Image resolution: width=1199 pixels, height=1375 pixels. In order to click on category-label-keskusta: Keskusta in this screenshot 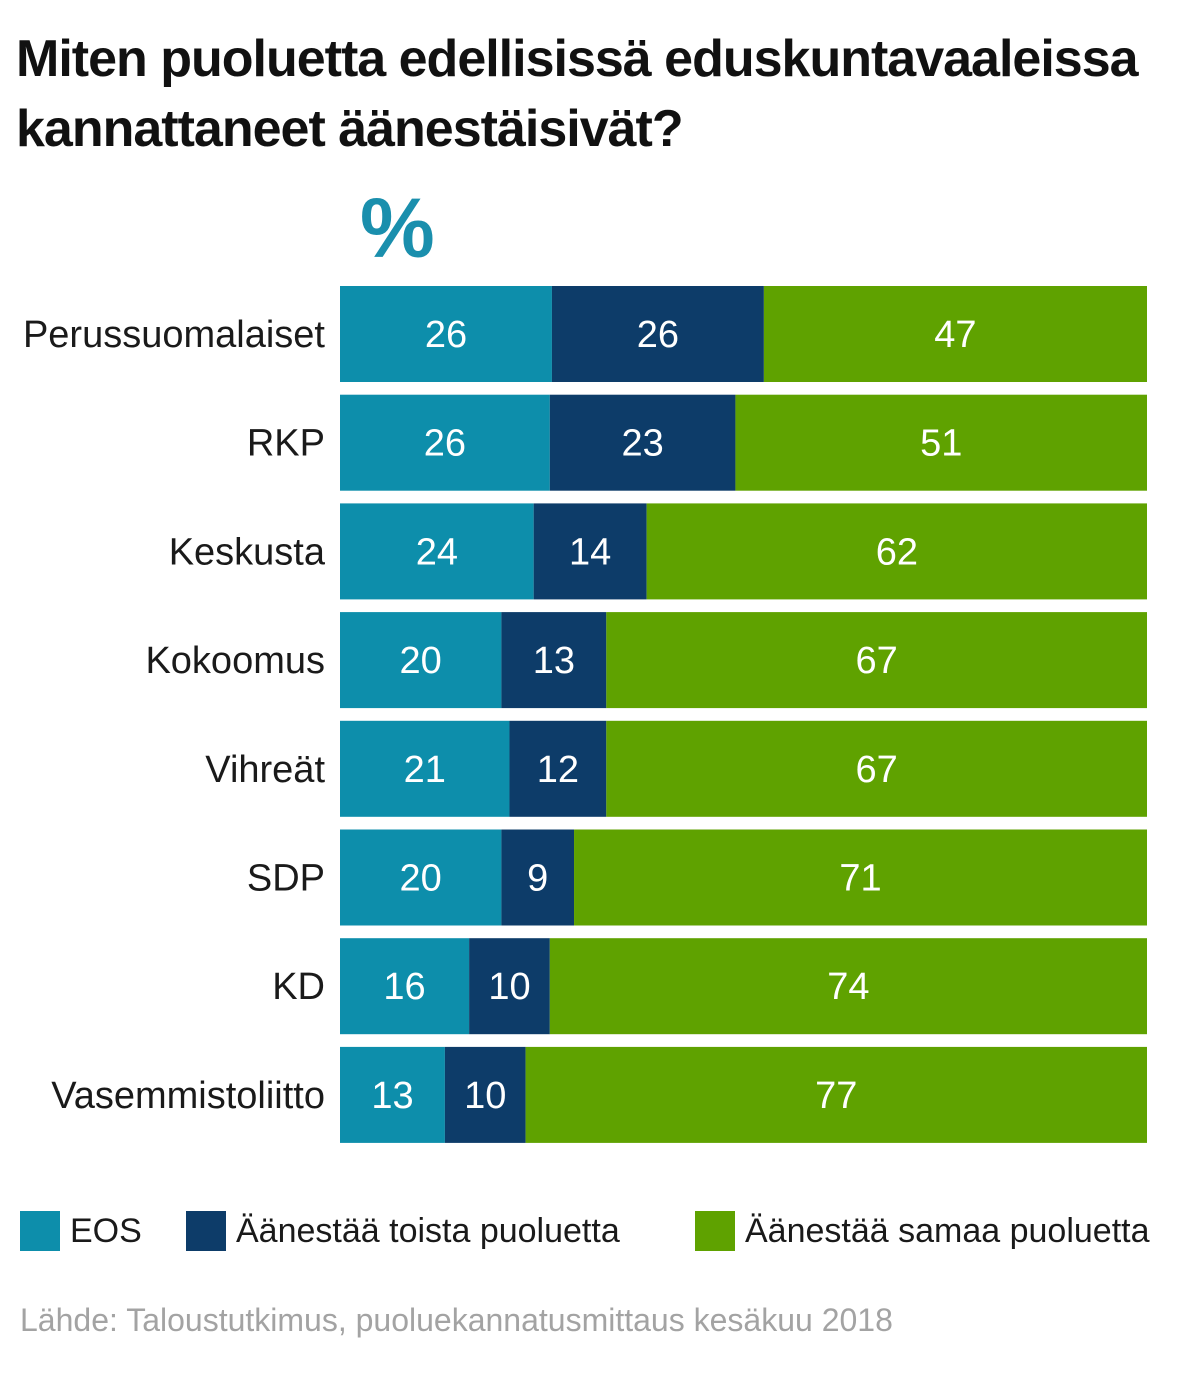, I will do `click(247, 552)`.